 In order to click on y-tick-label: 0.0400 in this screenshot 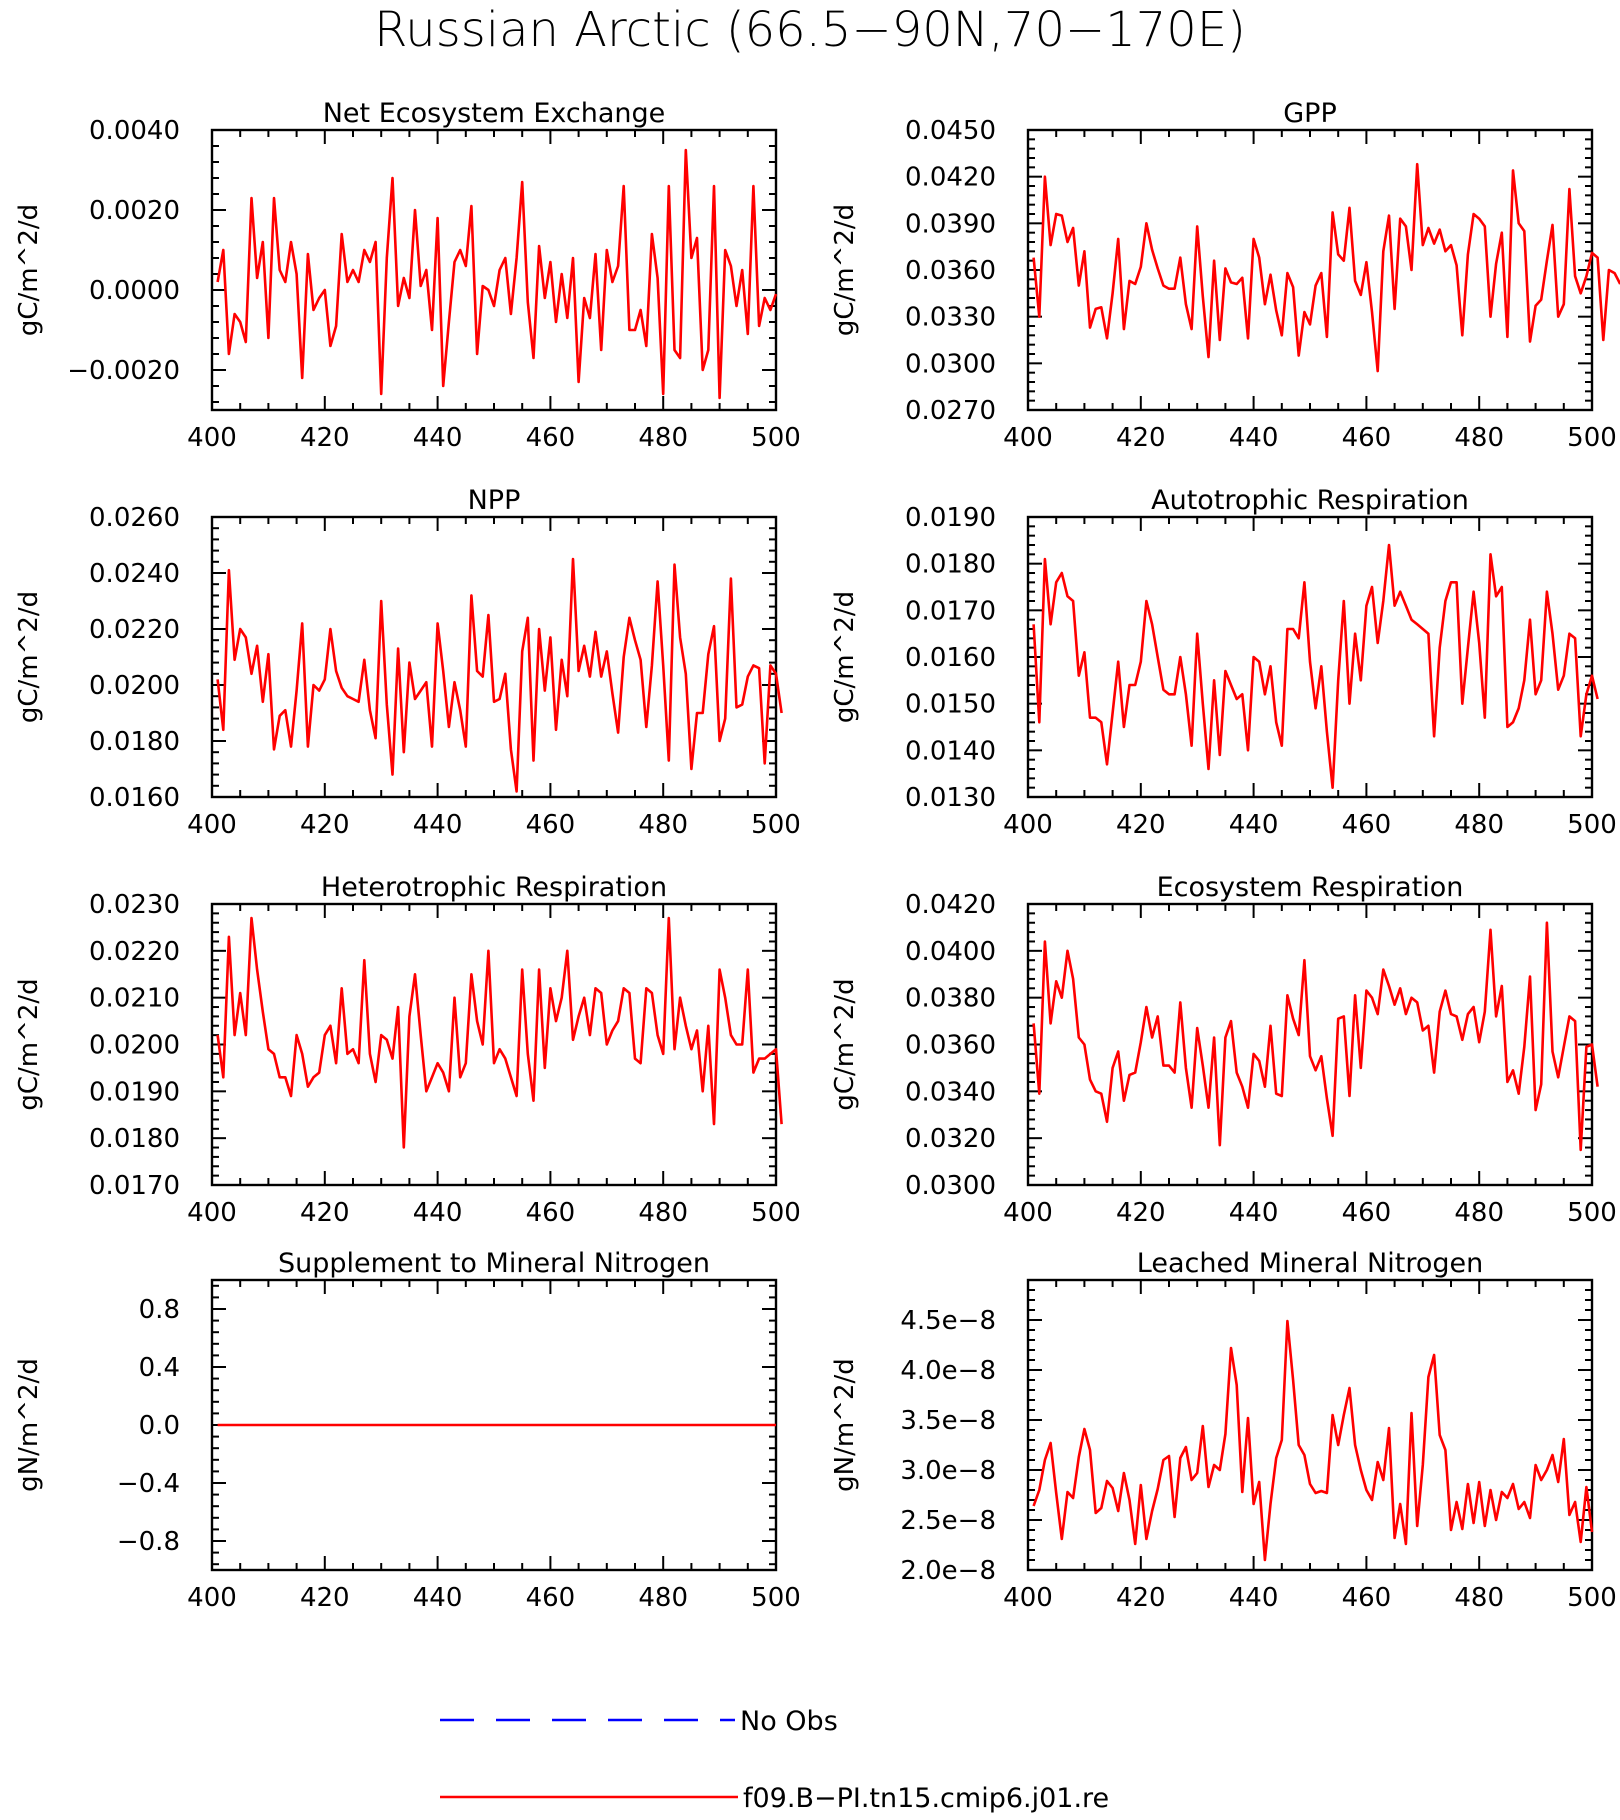, I will do `click(950, 952)`.